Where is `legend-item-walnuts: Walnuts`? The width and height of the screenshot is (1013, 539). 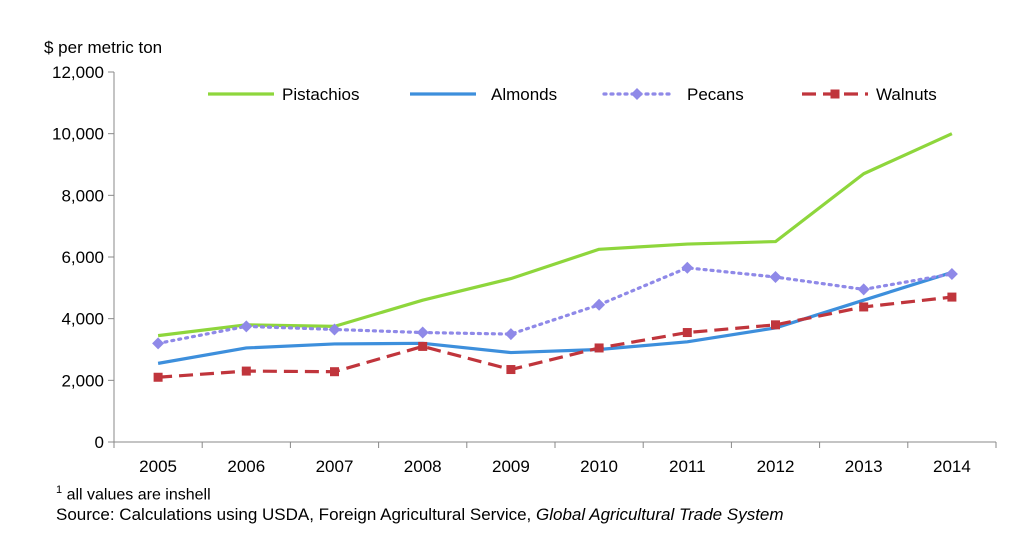
legend-item-walnuts: Walnuts is located at coordinates (869, 94).